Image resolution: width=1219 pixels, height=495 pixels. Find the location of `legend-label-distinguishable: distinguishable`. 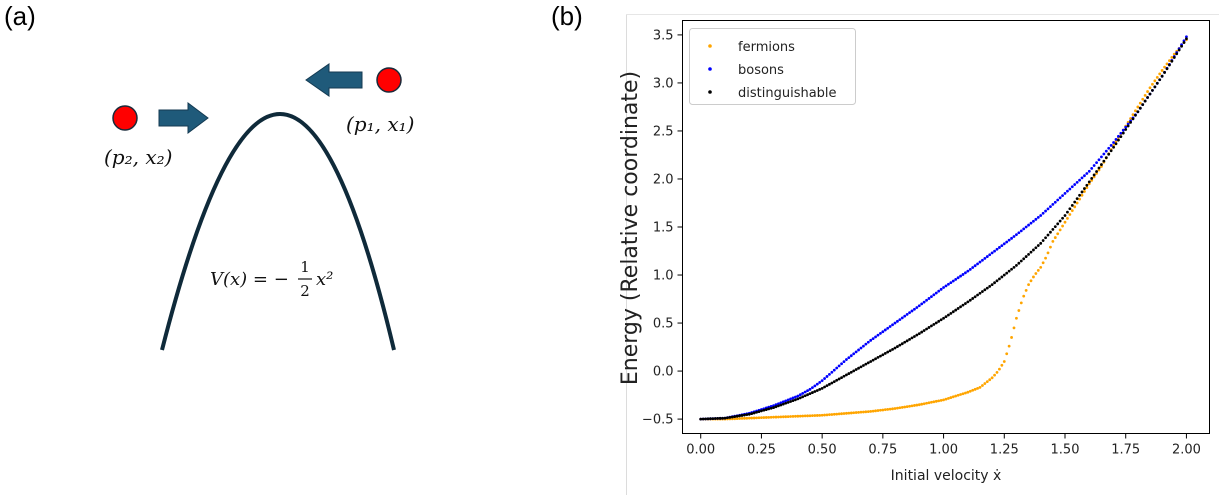

legend-label-distinguishable: distinguishable is located at coordinates (787, 93).